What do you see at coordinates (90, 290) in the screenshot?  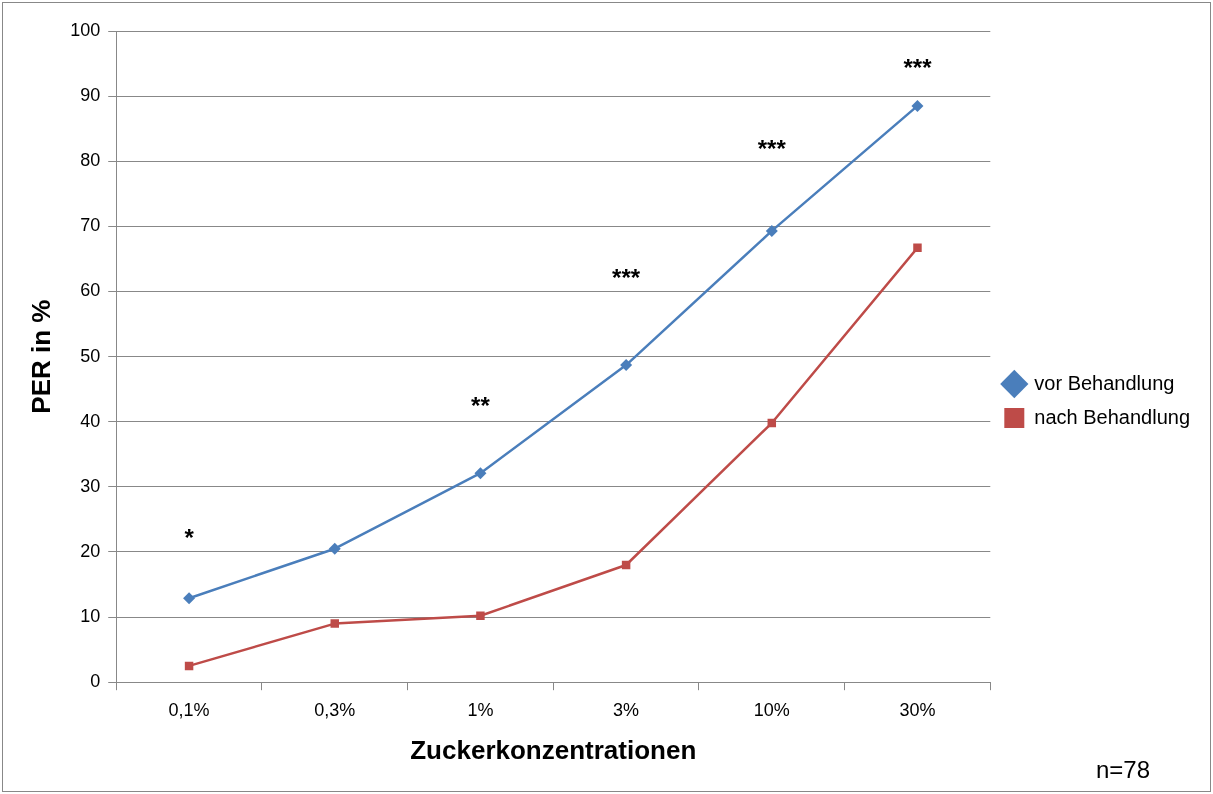 I see `y-tick-label: 60` at bounding box center [90, 290].